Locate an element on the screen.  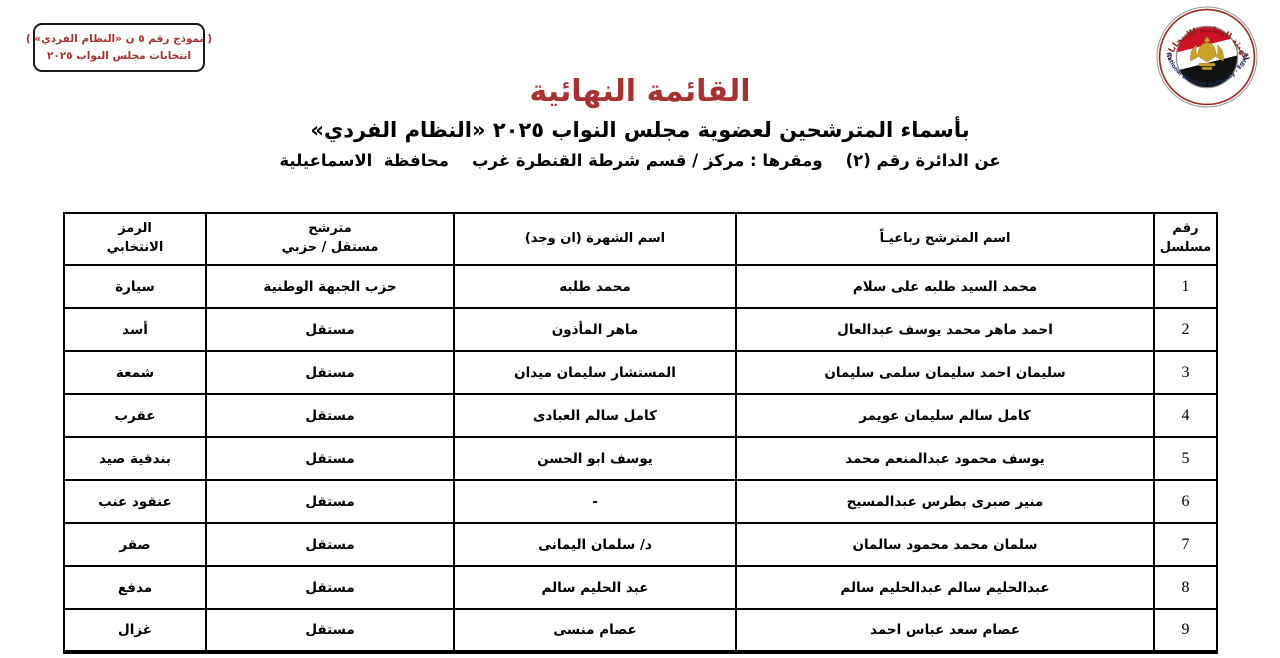
cell-candidate-name: يوسف محمود عبدالمنعم محمد is located at coordinates (945, 458).